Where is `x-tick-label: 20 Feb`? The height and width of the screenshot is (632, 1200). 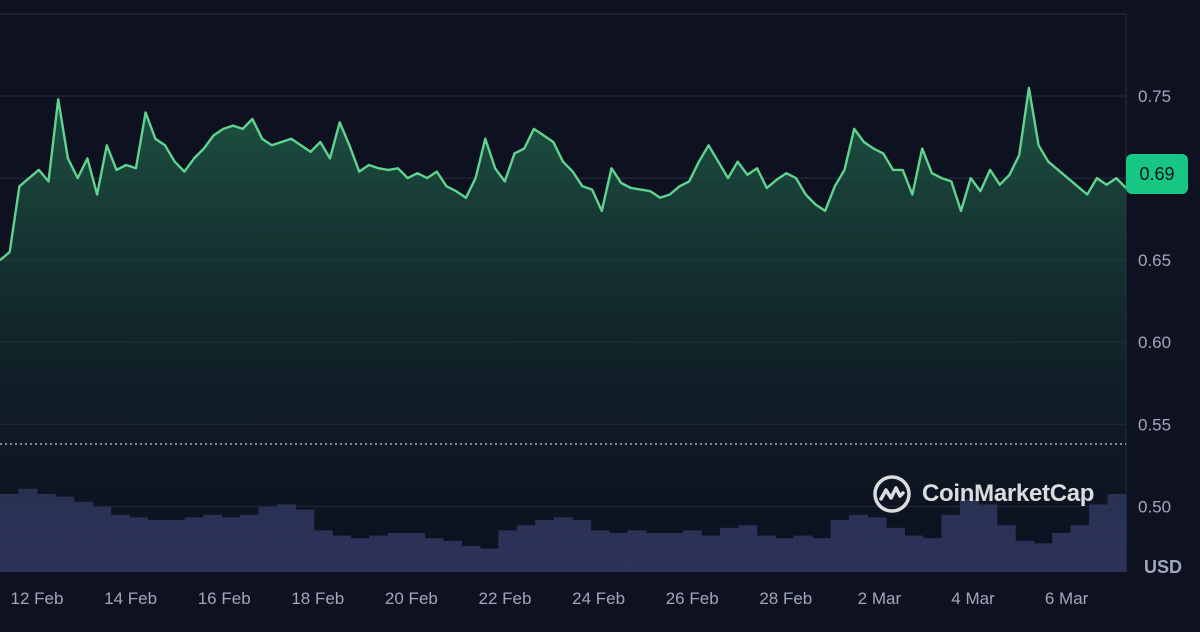 x-tick-label: 20 Feb is located at coordinates (411, 598).